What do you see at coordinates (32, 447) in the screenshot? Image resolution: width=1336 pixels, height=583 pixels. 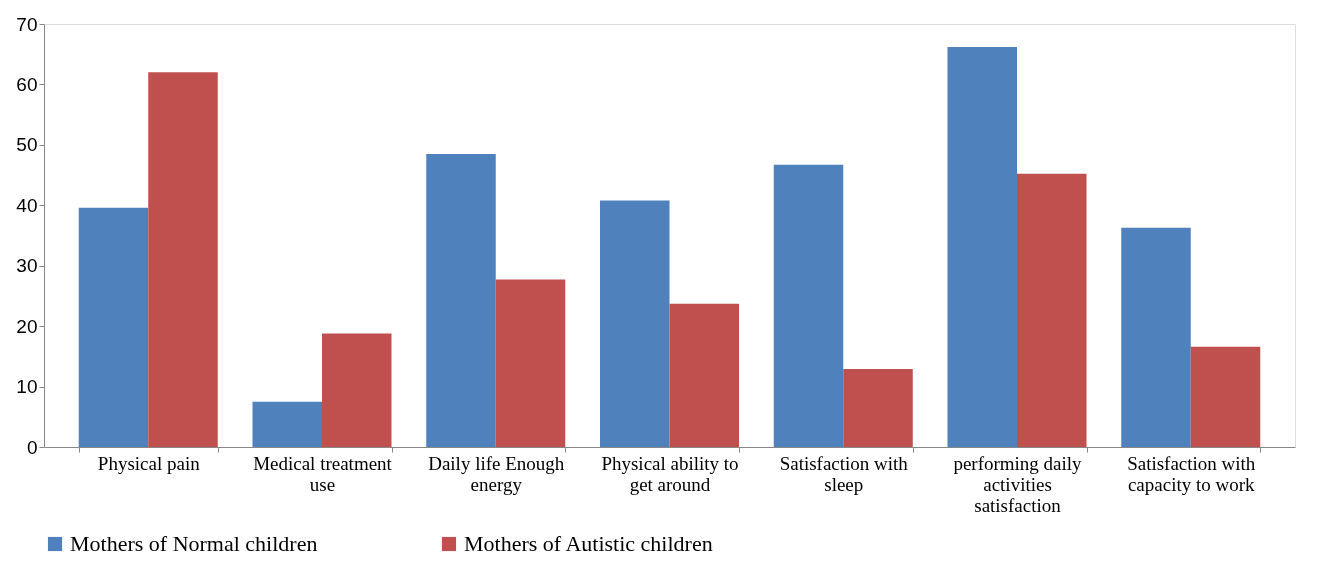 I see `y-tick-label: 0` at bounding box center [32, 447].